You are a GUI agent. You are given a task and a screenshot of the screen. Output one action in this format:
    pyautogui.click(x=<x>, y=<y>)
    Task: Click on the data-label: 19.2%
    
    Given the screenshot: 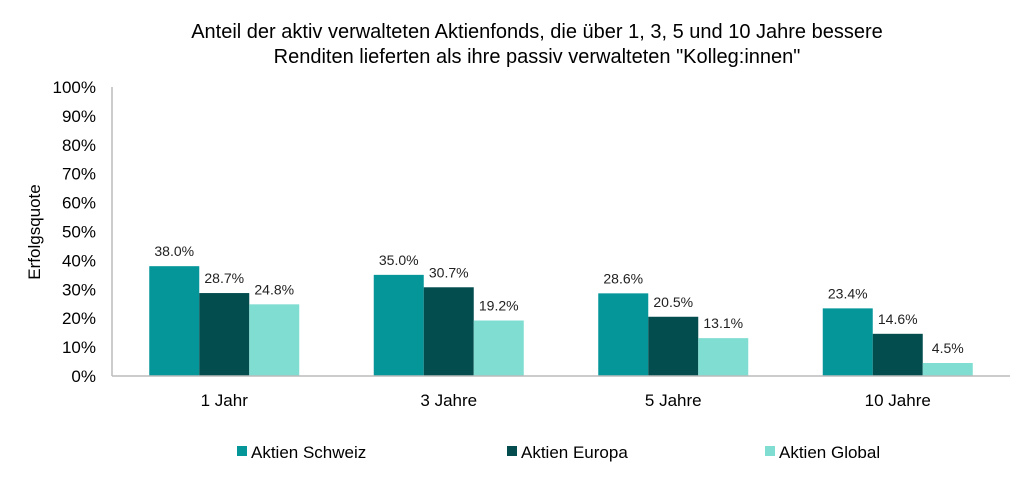 What is the action you would take?
    pyautogui.click(x=499, y=306)
    